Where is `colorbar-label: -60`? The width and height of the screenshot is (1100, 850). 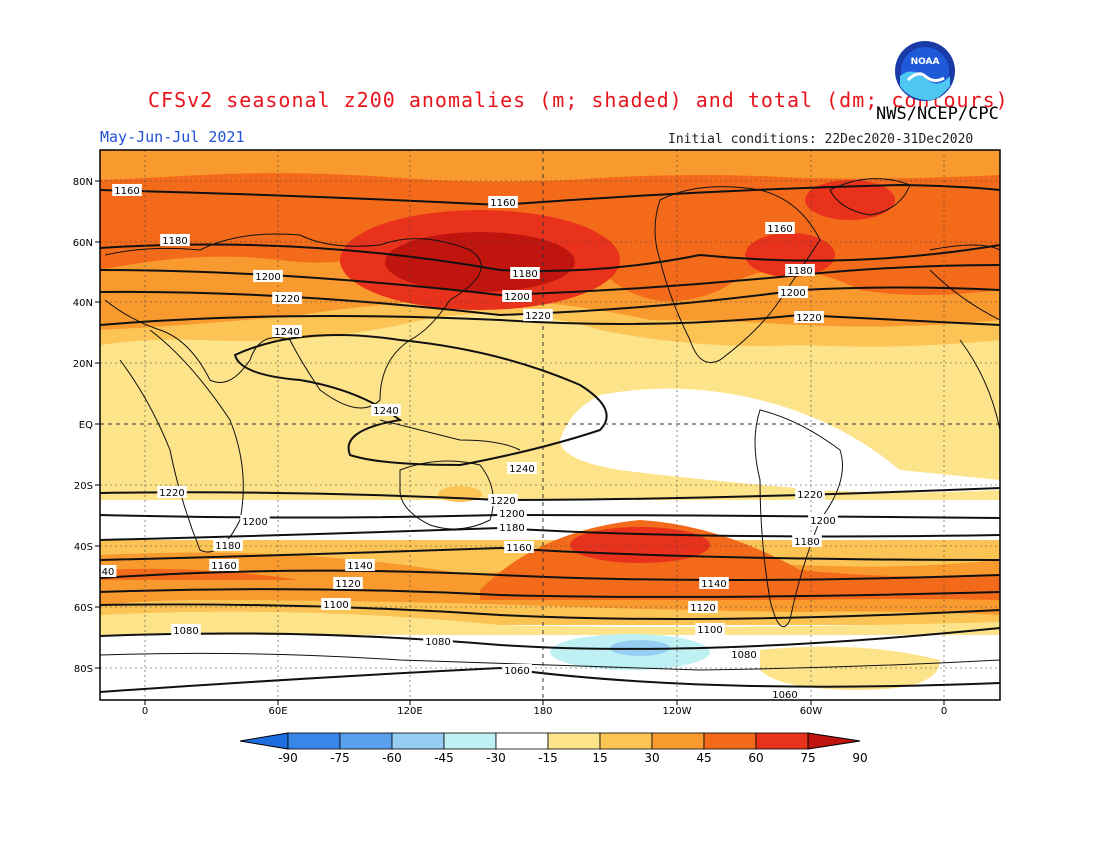 colorbar-label: -60 is located at coordinates (392, 758).